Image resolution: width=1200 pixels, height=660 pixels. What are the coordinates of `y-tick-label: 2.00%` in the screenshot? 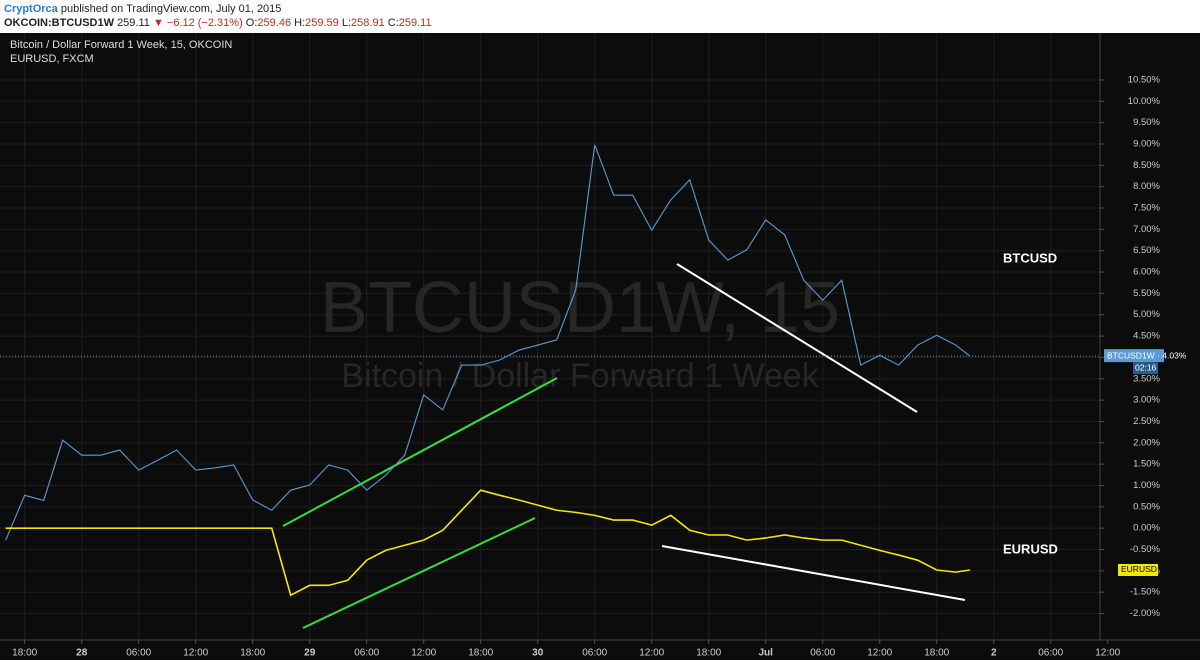 It's located at (1146, 442).